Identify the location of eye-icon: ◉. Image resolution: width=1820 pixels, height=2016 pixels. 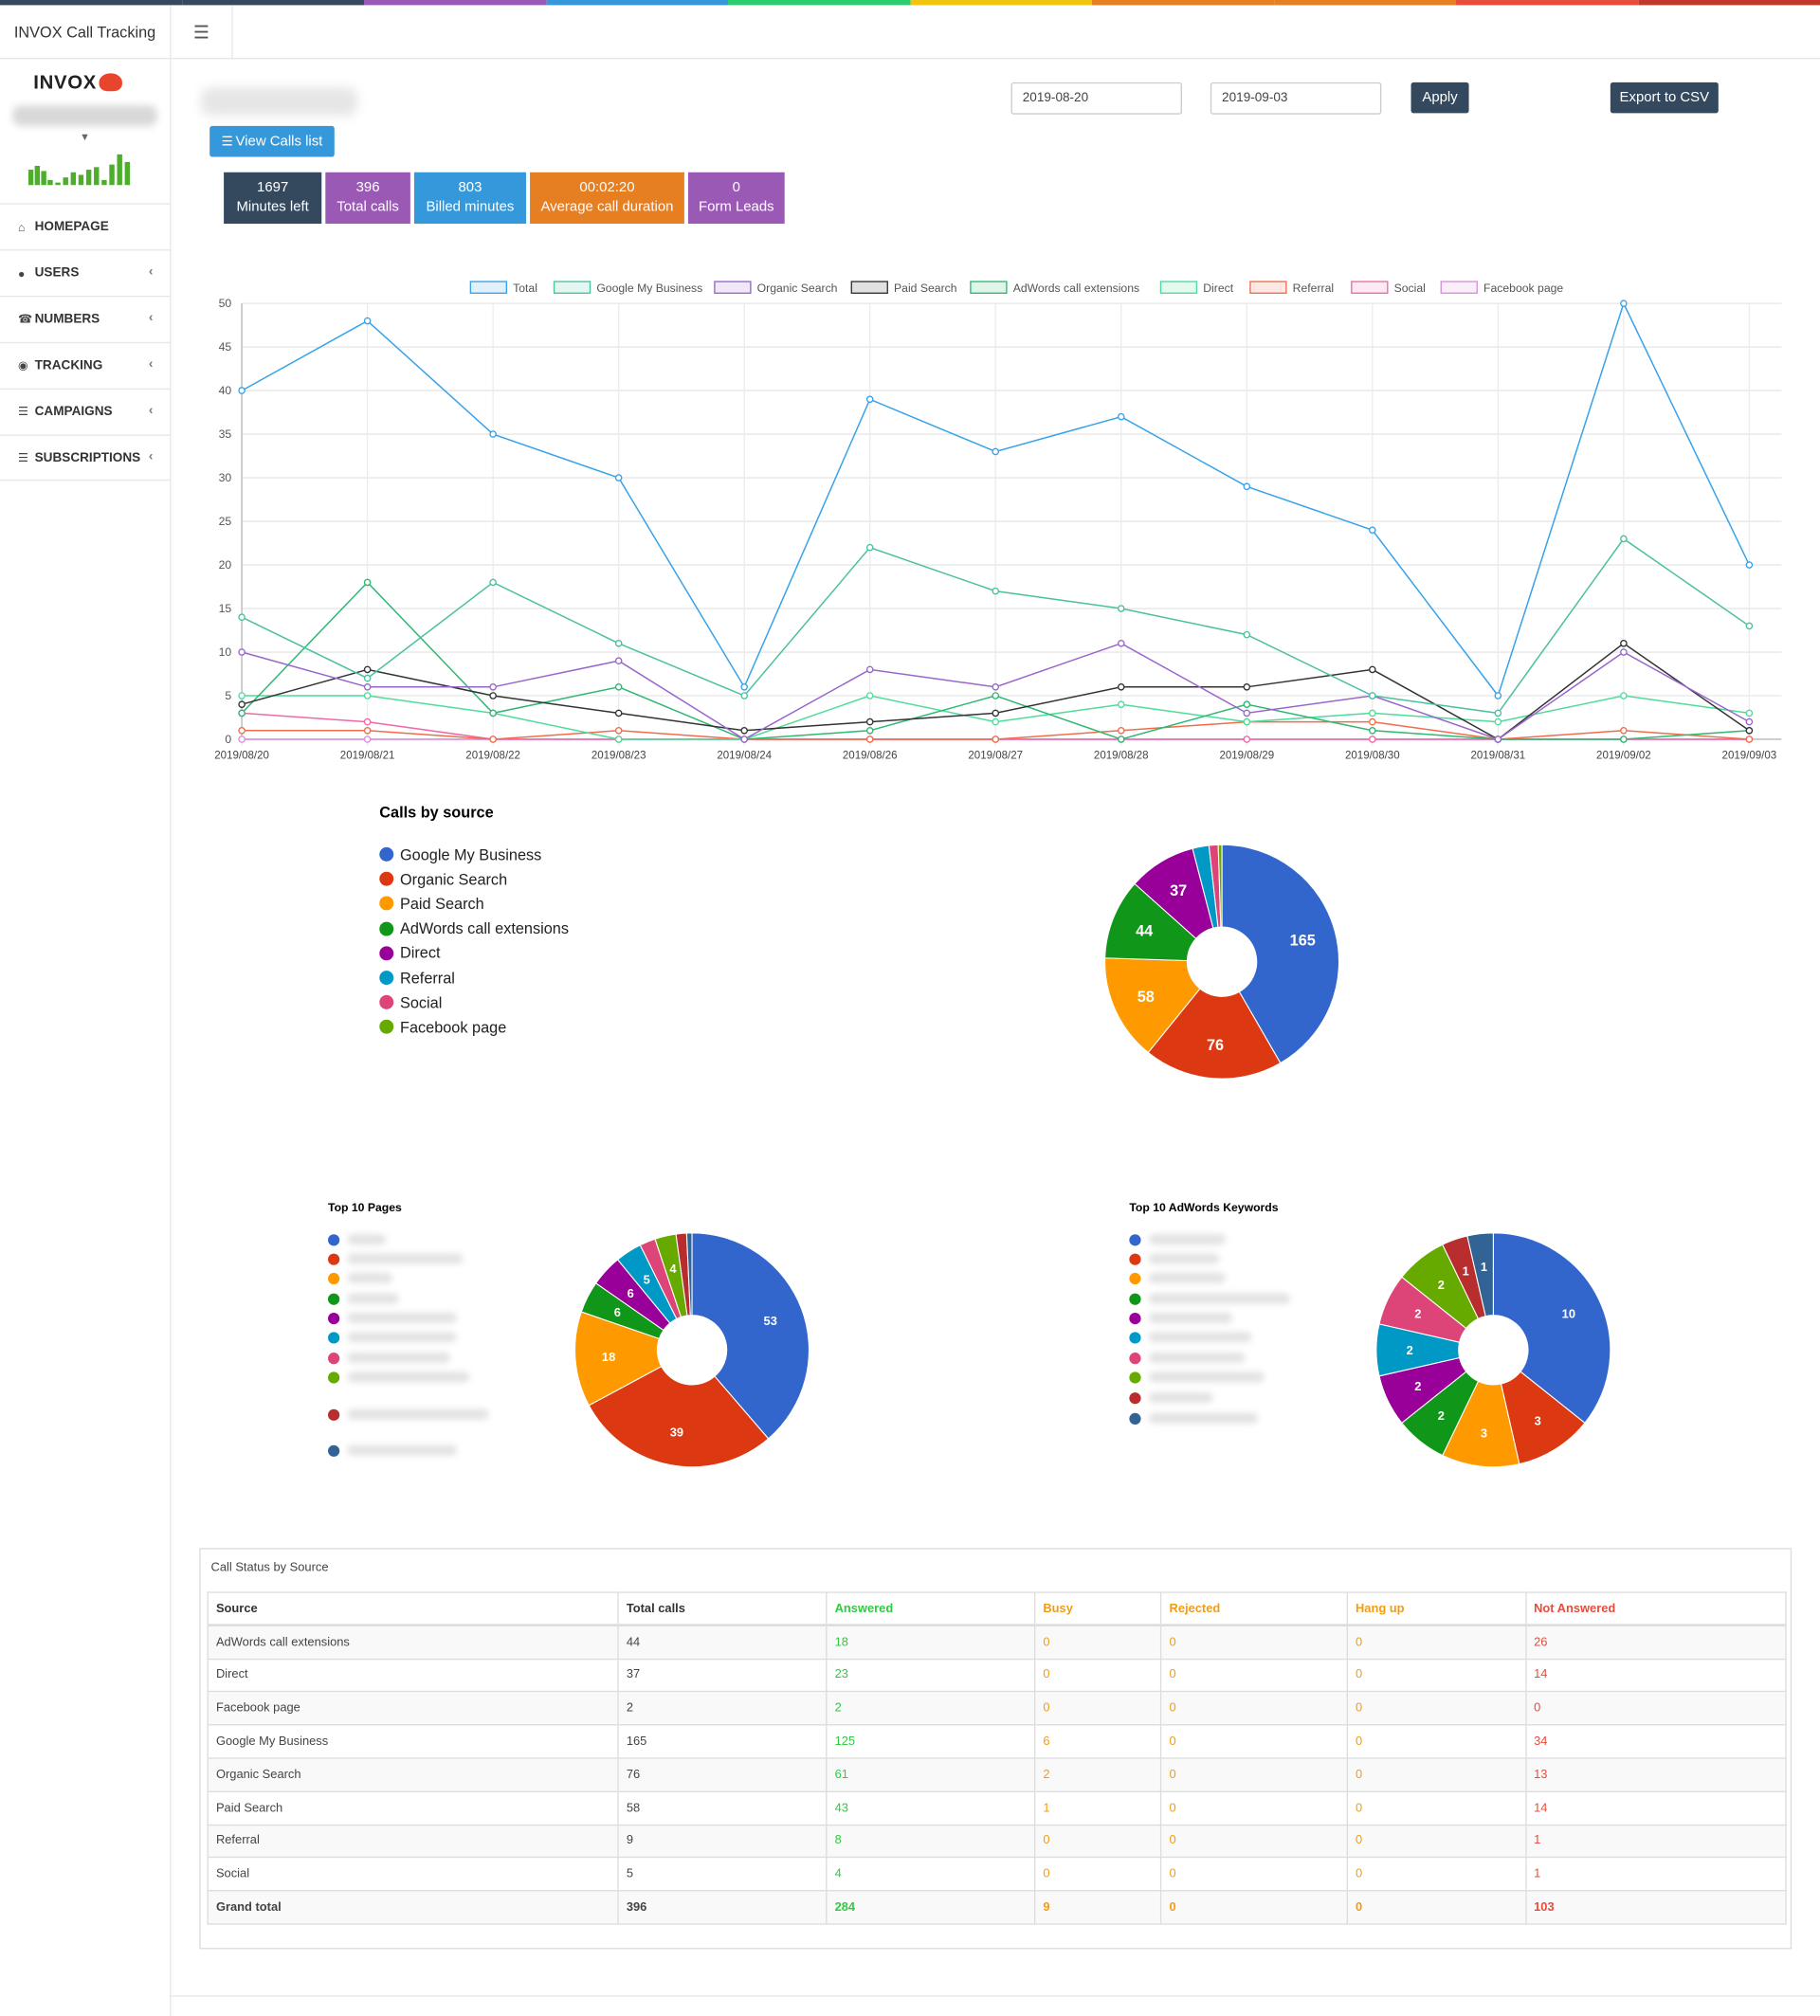
(22, 365).